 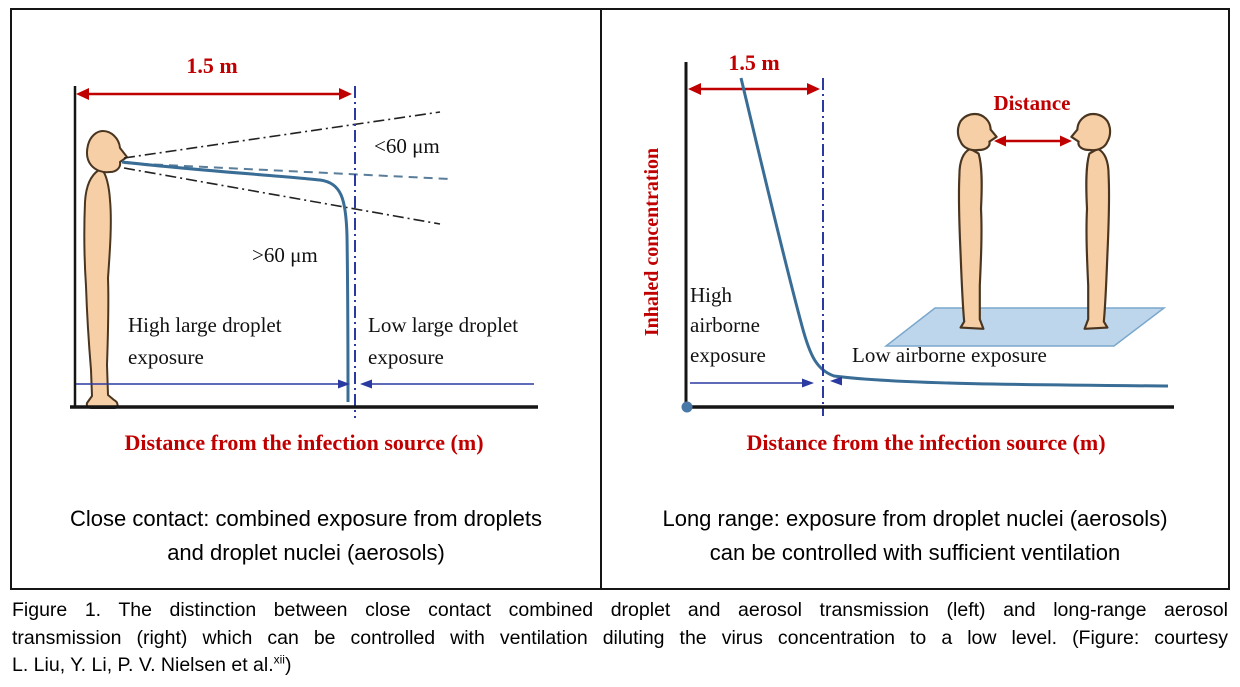 What do you see at coordinates (282, 196) in the screenshot?
I see `droplet-spread-lower-line` at bounding box center [282, 196].